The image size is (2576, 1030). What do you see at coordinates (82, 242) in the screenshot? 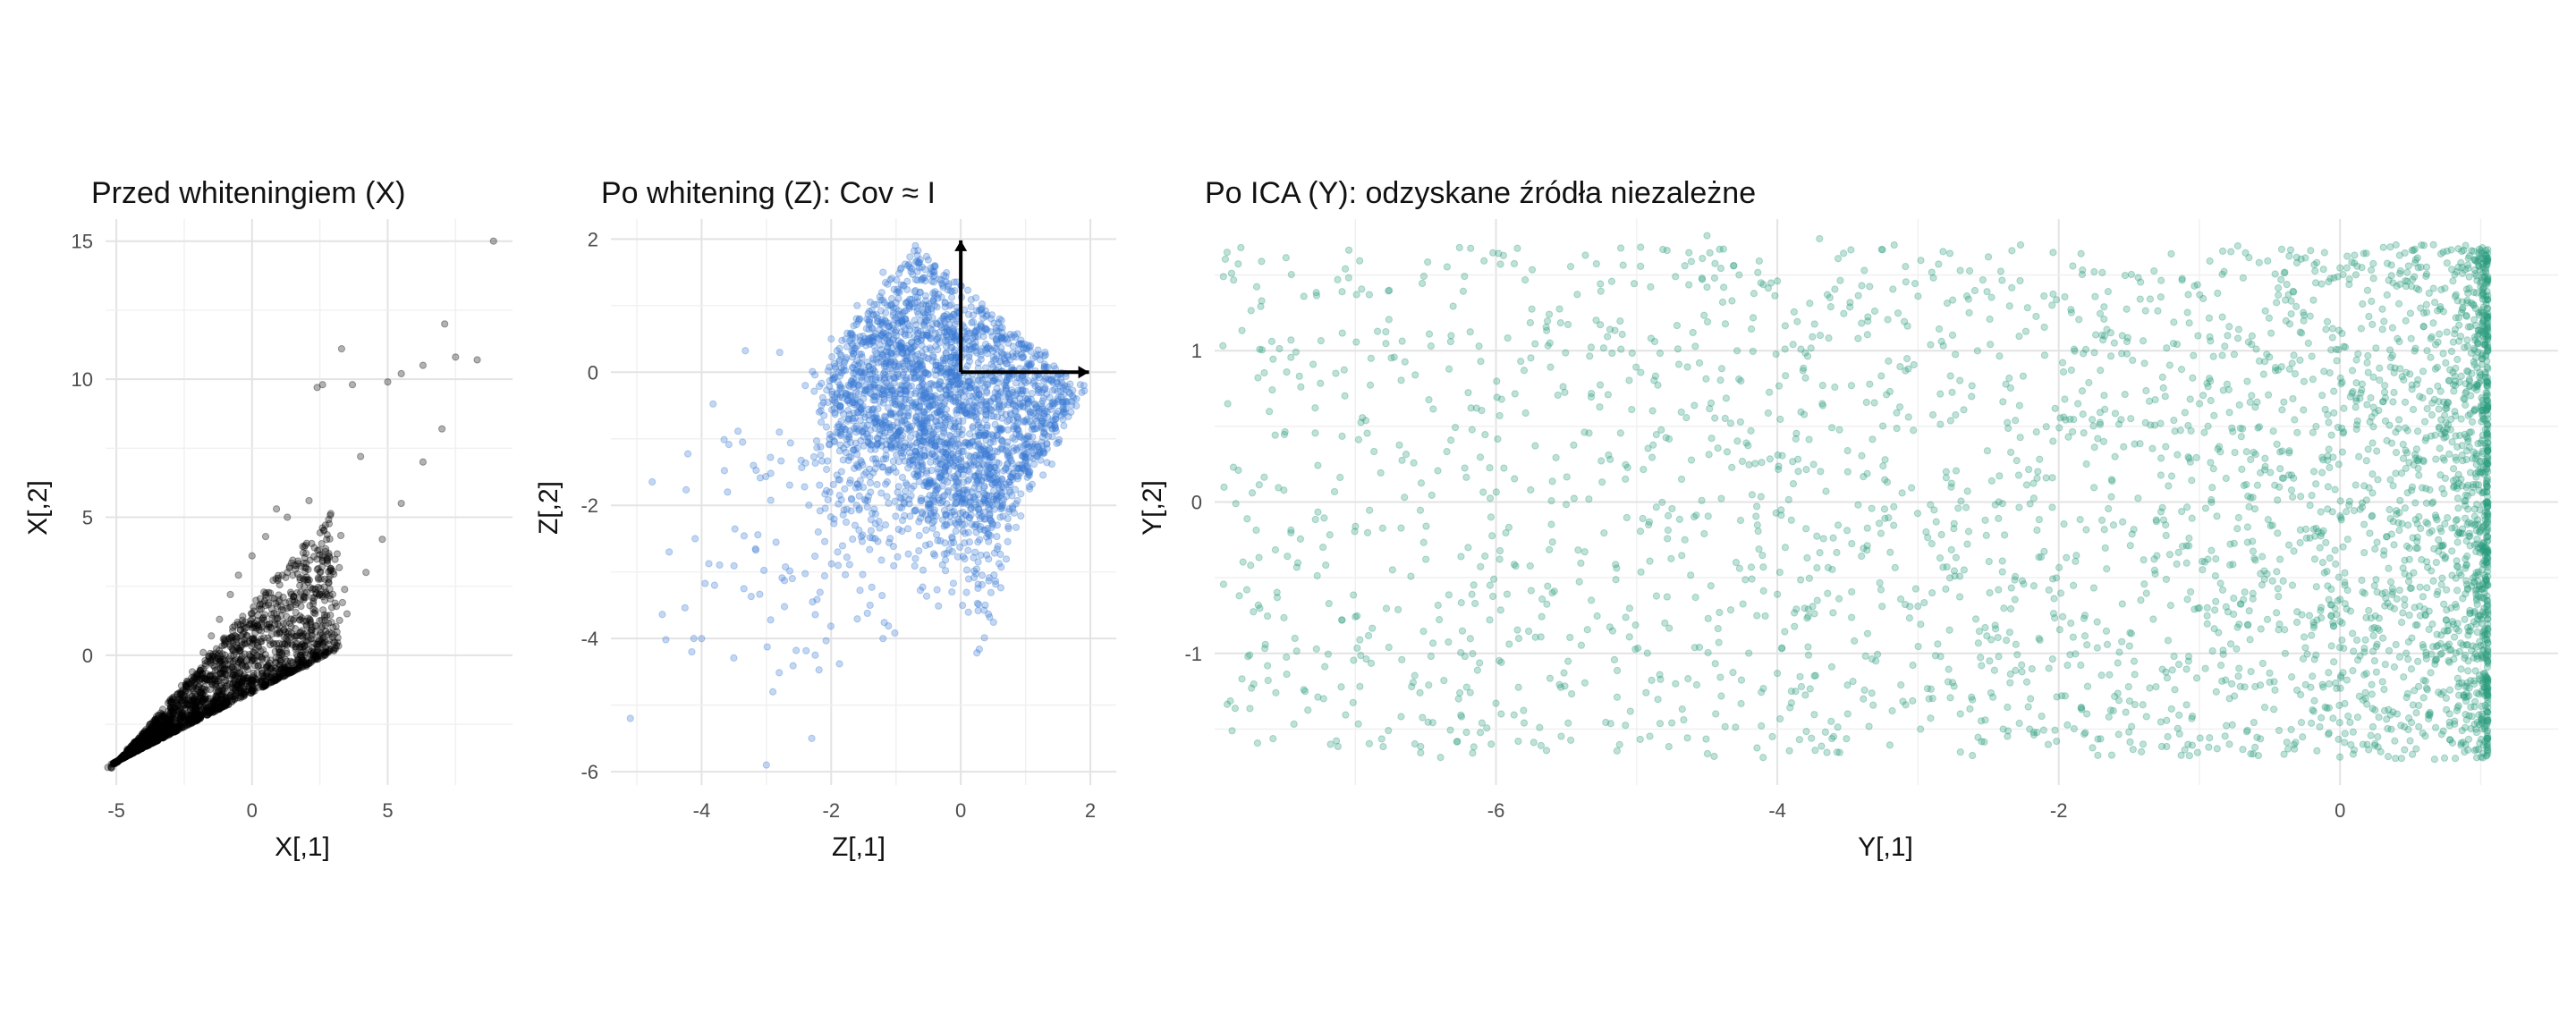
I see `y-tick-label: 15` at bounding box center [82, 242].